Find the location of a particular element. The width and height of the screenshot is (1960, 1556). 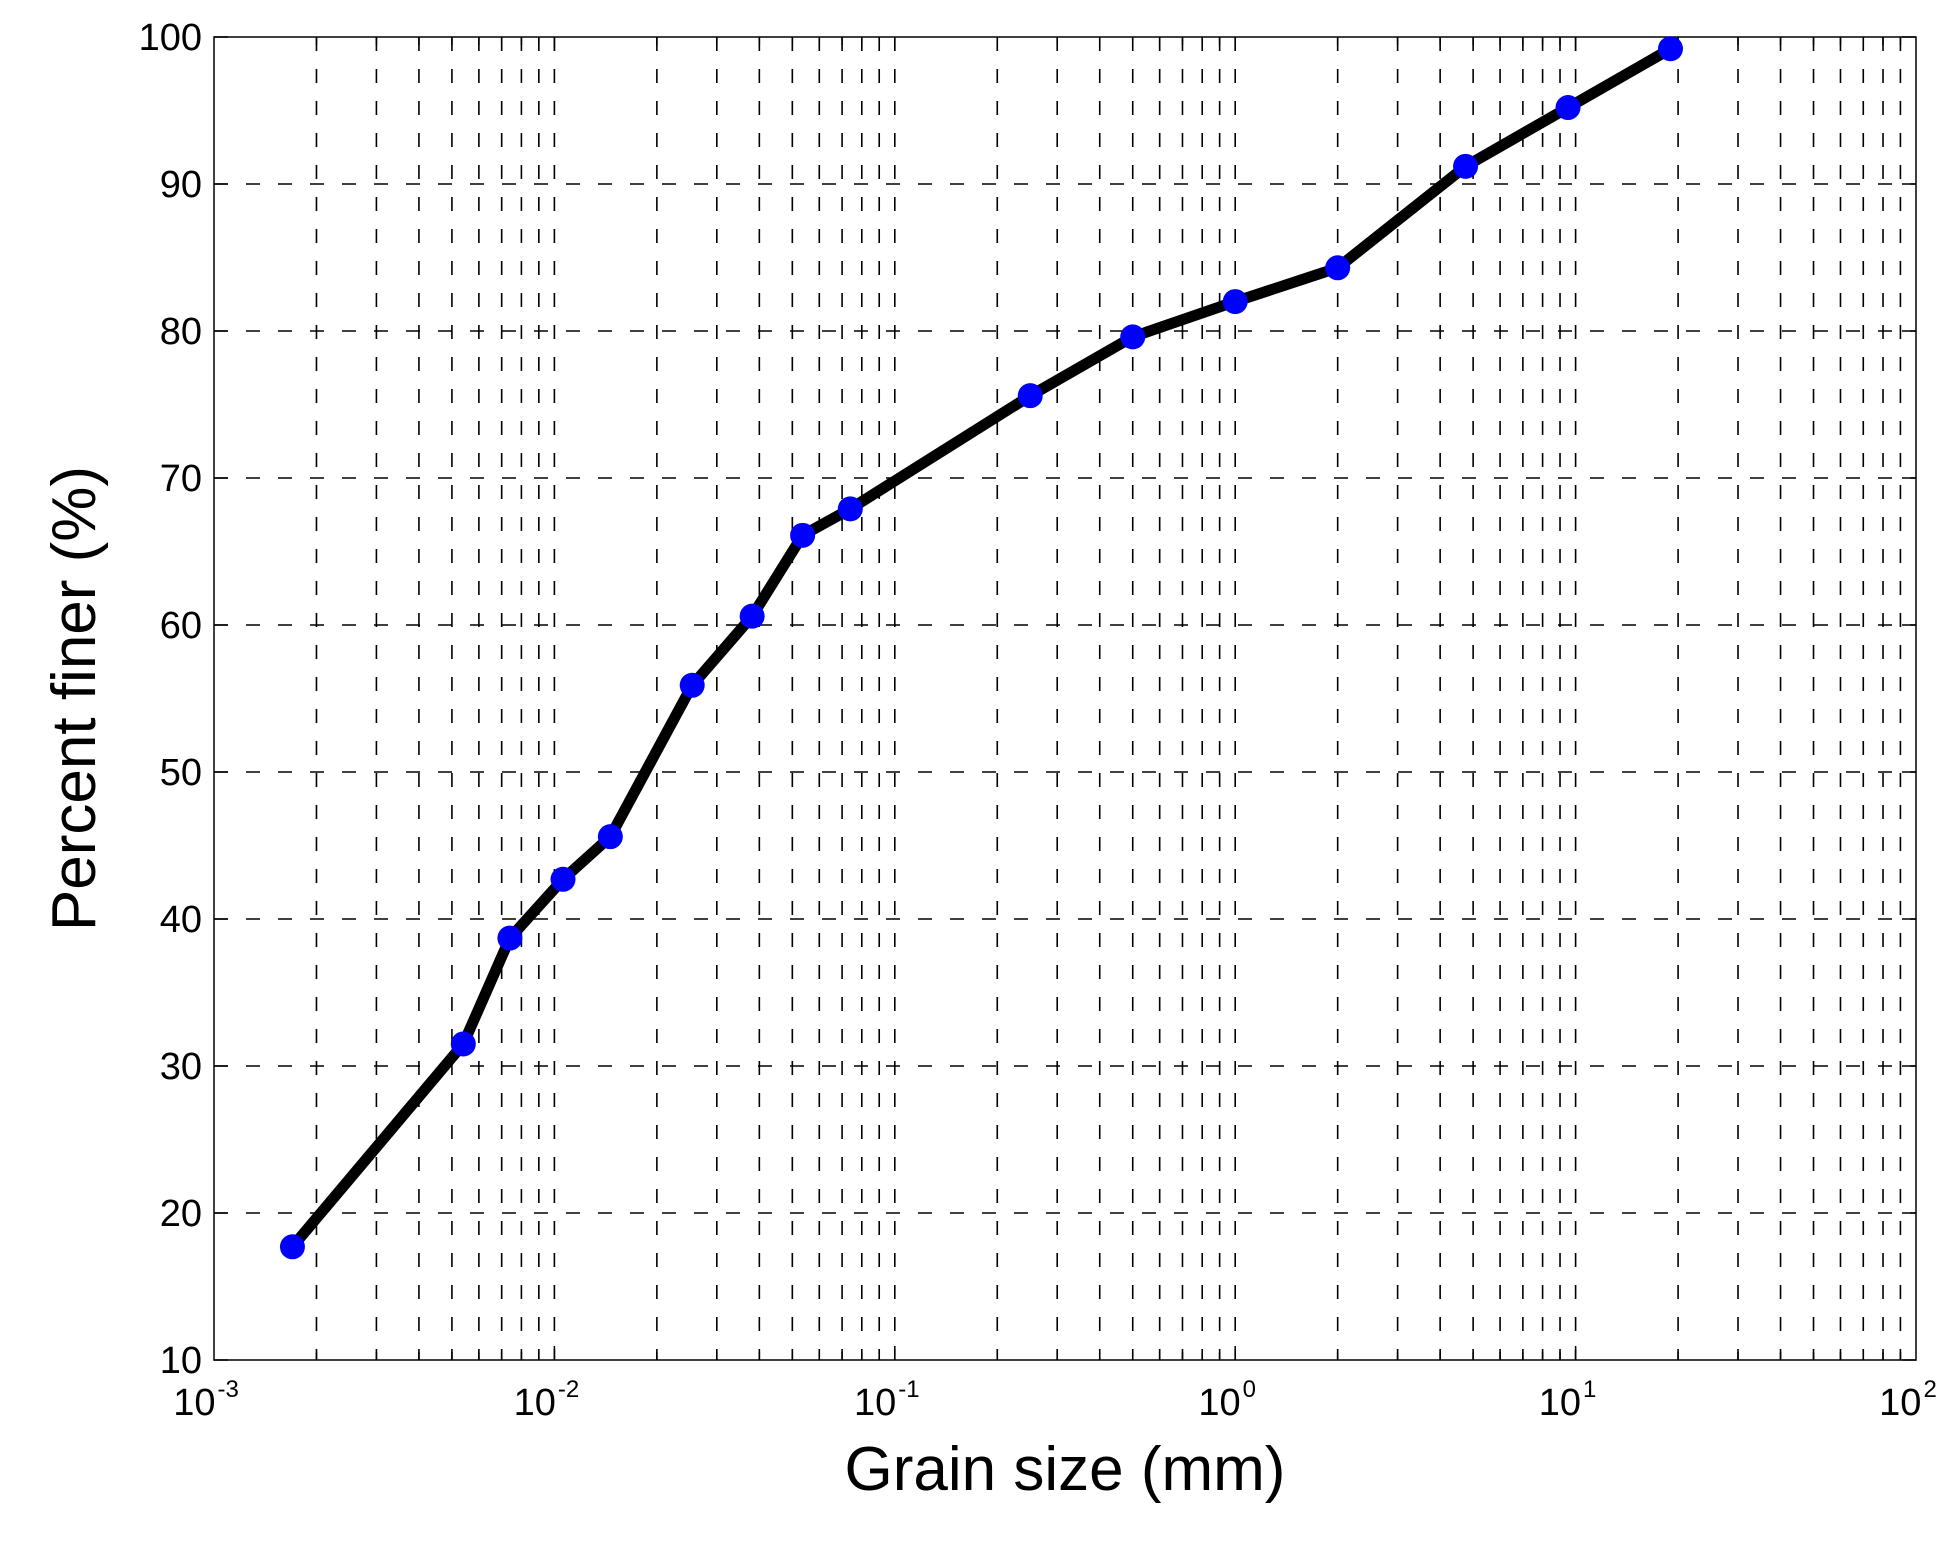

y-tick-label: 100 is located at coordinates (170, 38).